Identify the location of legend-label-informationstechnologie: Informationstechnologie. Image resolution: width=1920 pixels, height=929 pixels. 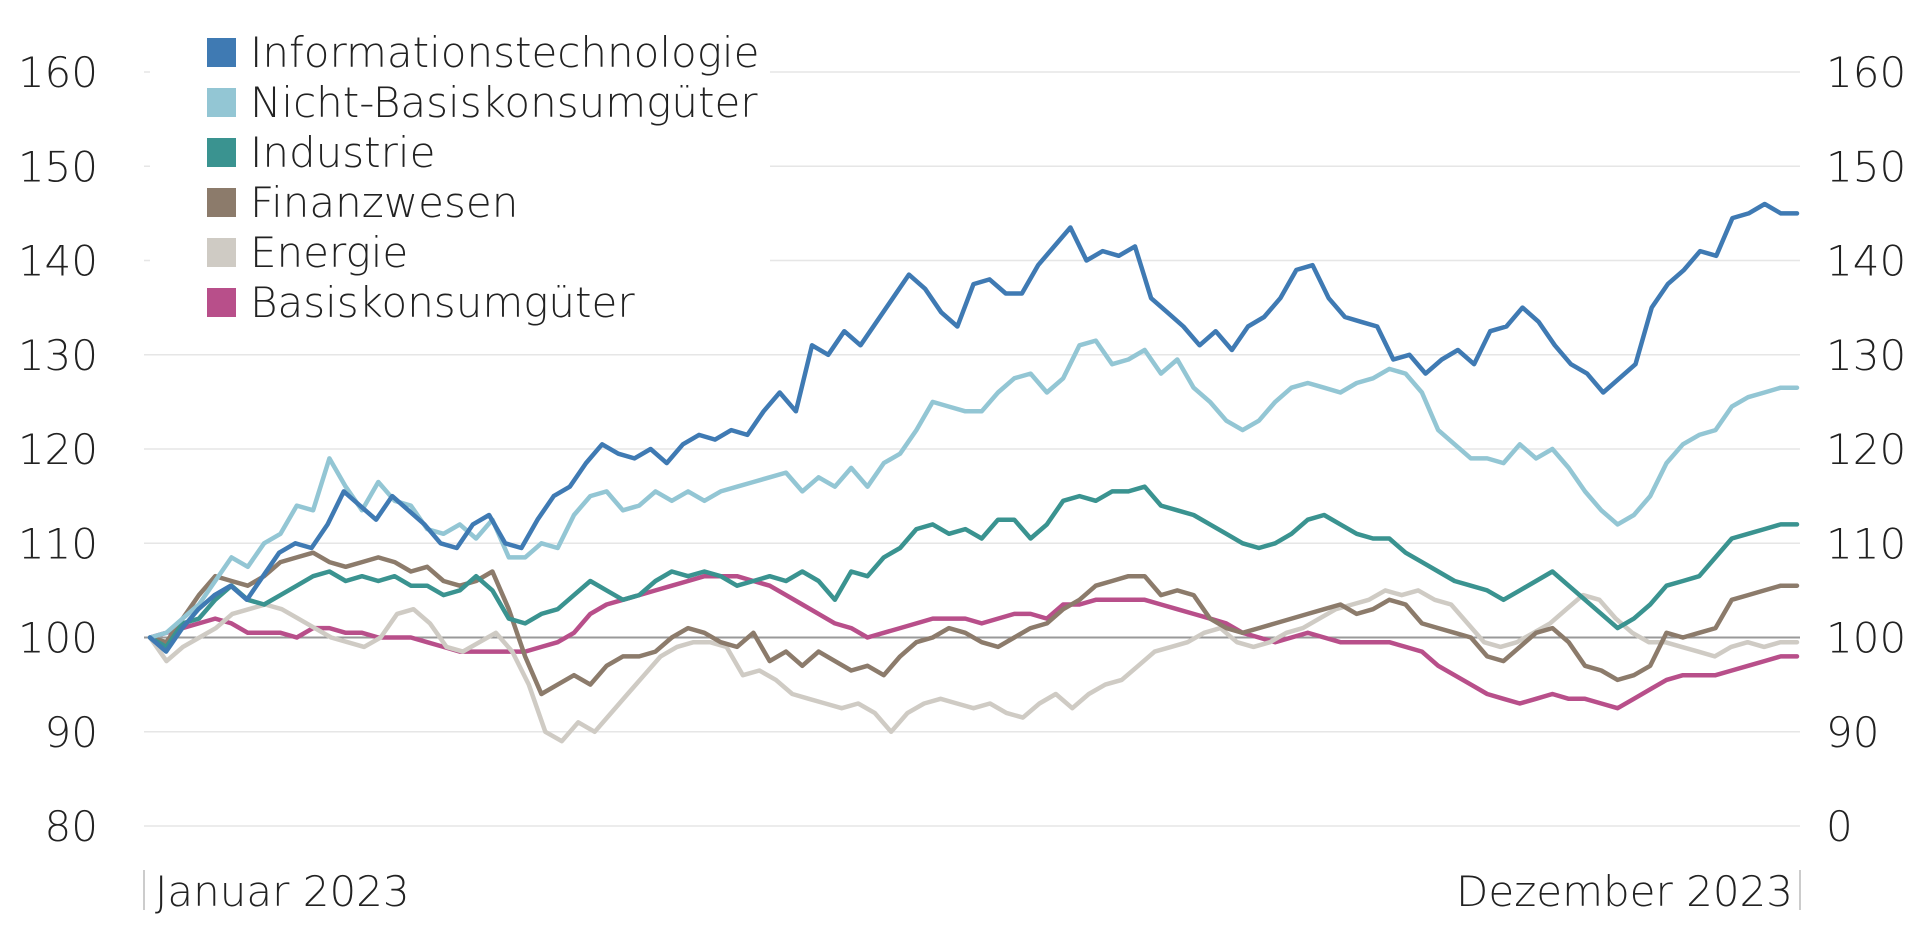
(504, 52).